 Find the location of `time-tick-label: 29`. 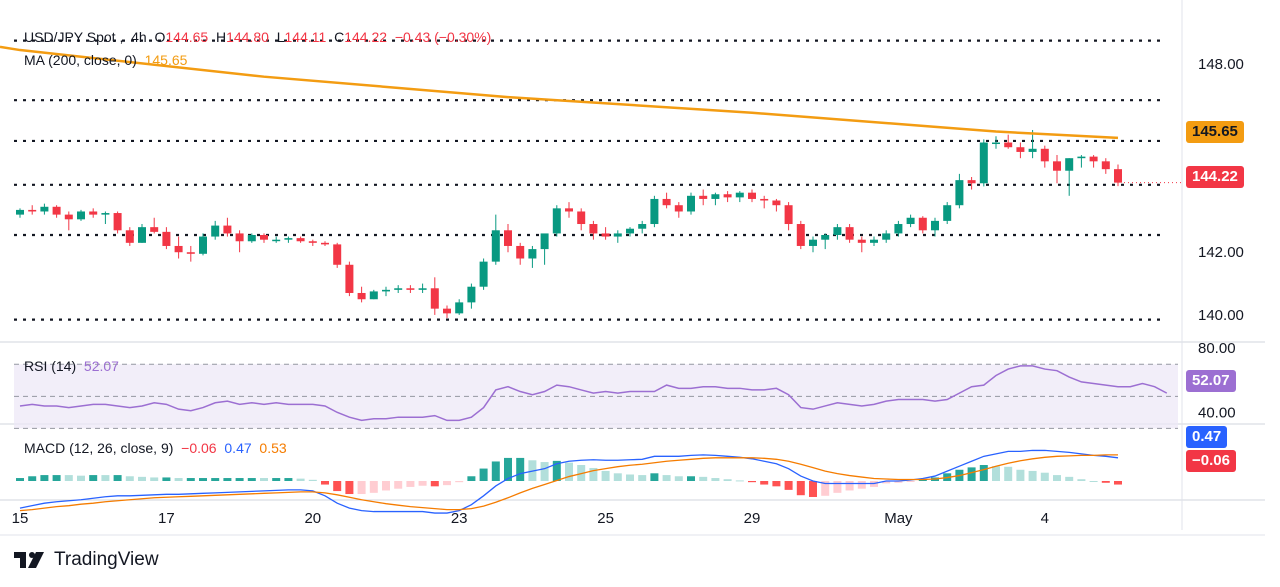

time-tick-label: 29 is located at coordinates (752, 518).